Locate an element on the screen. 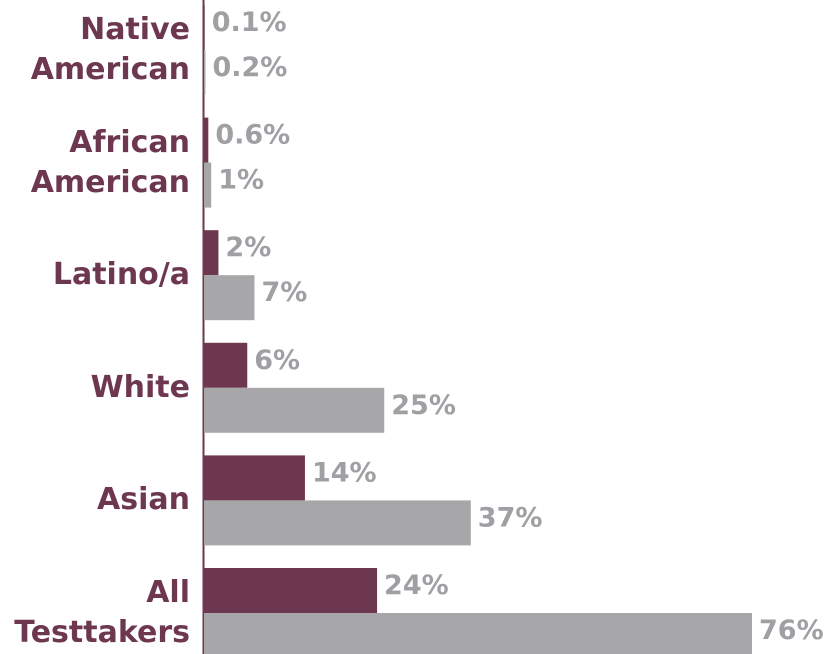  category-label: Latino/a is located at coordinates (121, 275).